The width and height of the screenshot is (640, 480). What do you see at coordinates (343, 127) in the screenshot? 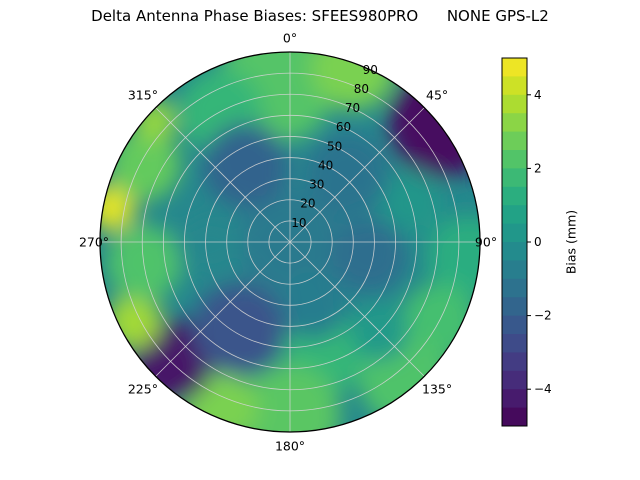
I see `radial-tick-label: 60` at bounding box center [343, 127].